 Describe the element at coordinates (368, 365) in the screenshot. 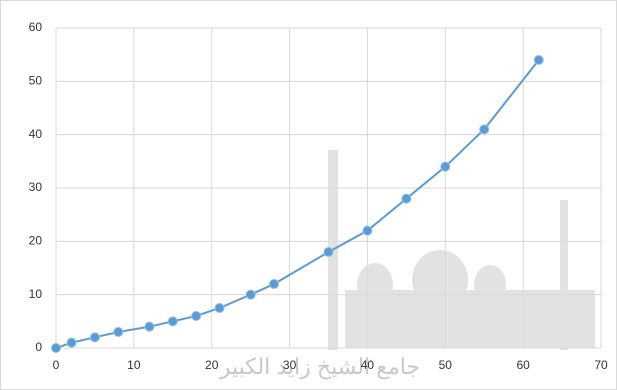

I see `x-tick-label: 40` at that location.